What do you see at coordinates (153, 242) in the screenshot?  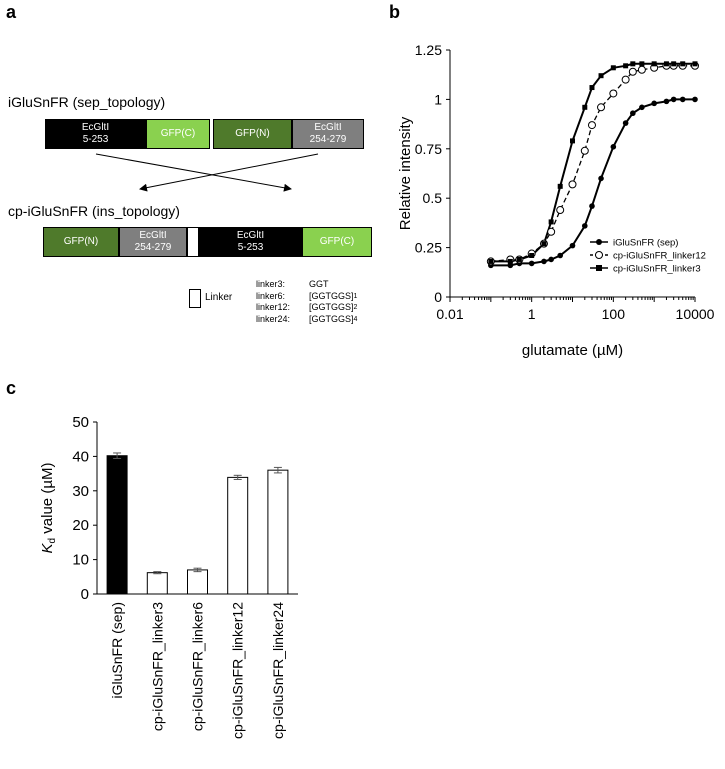 I see `ins-box-ecgltl-254-279: EcGltI 254-279` at bounding box center [153, 242].